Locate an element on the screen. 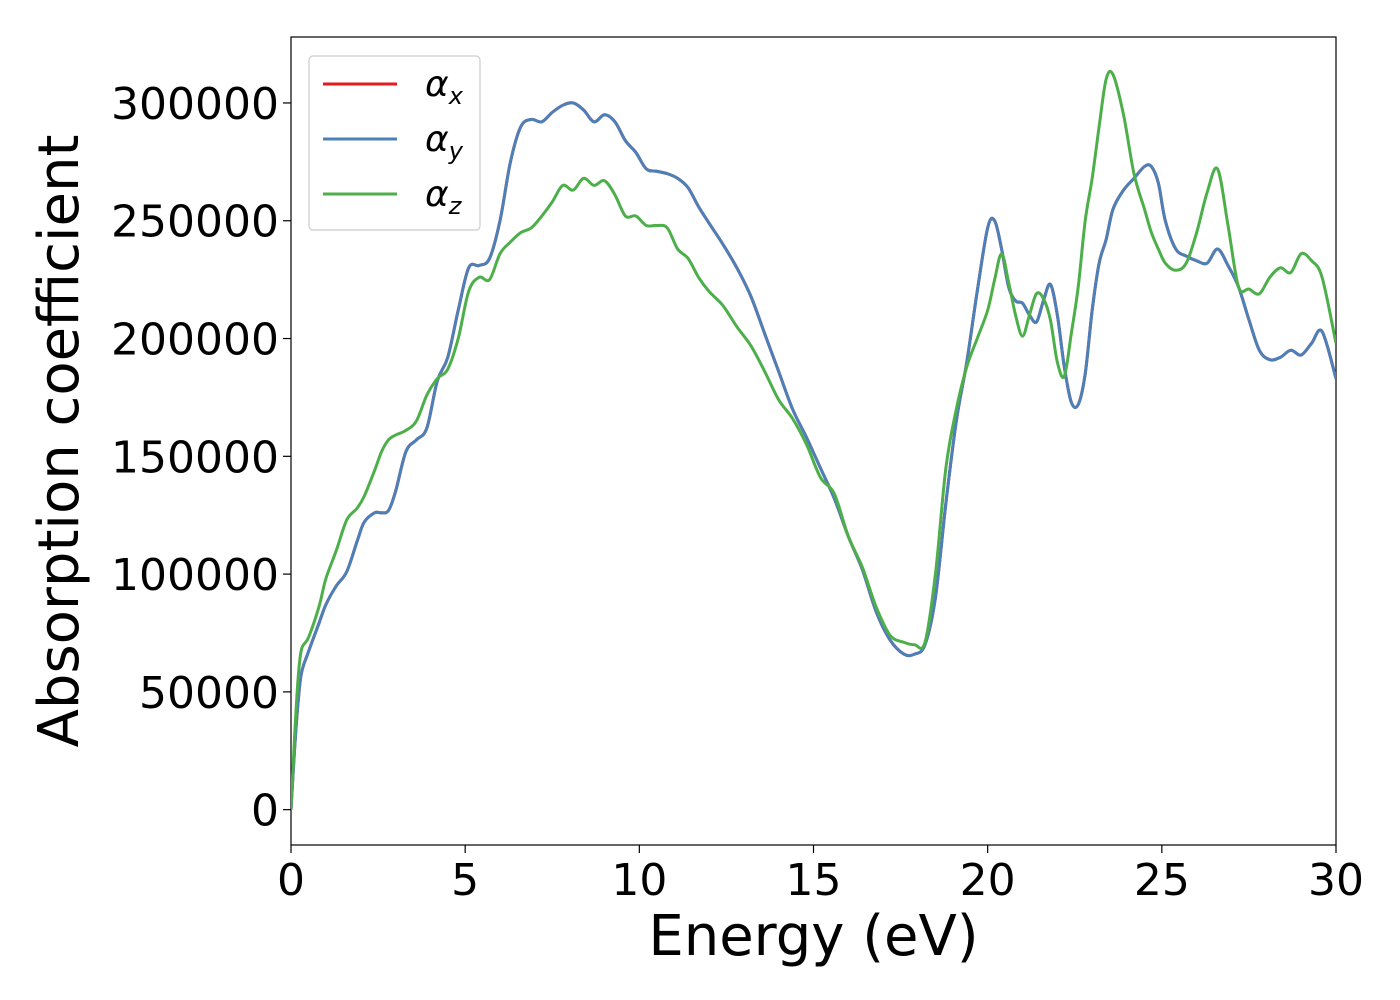  x-tick-label: 10 is located at coordinates (639, 880).